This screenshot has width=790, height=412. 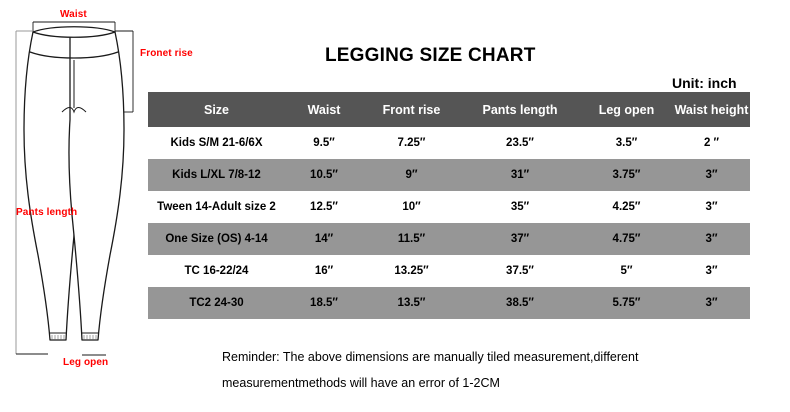 What do you see at coordinates (520, 143) in the screenshot?
I see `cell-pants-length: 23.5″` at bounding box center [520, 143].